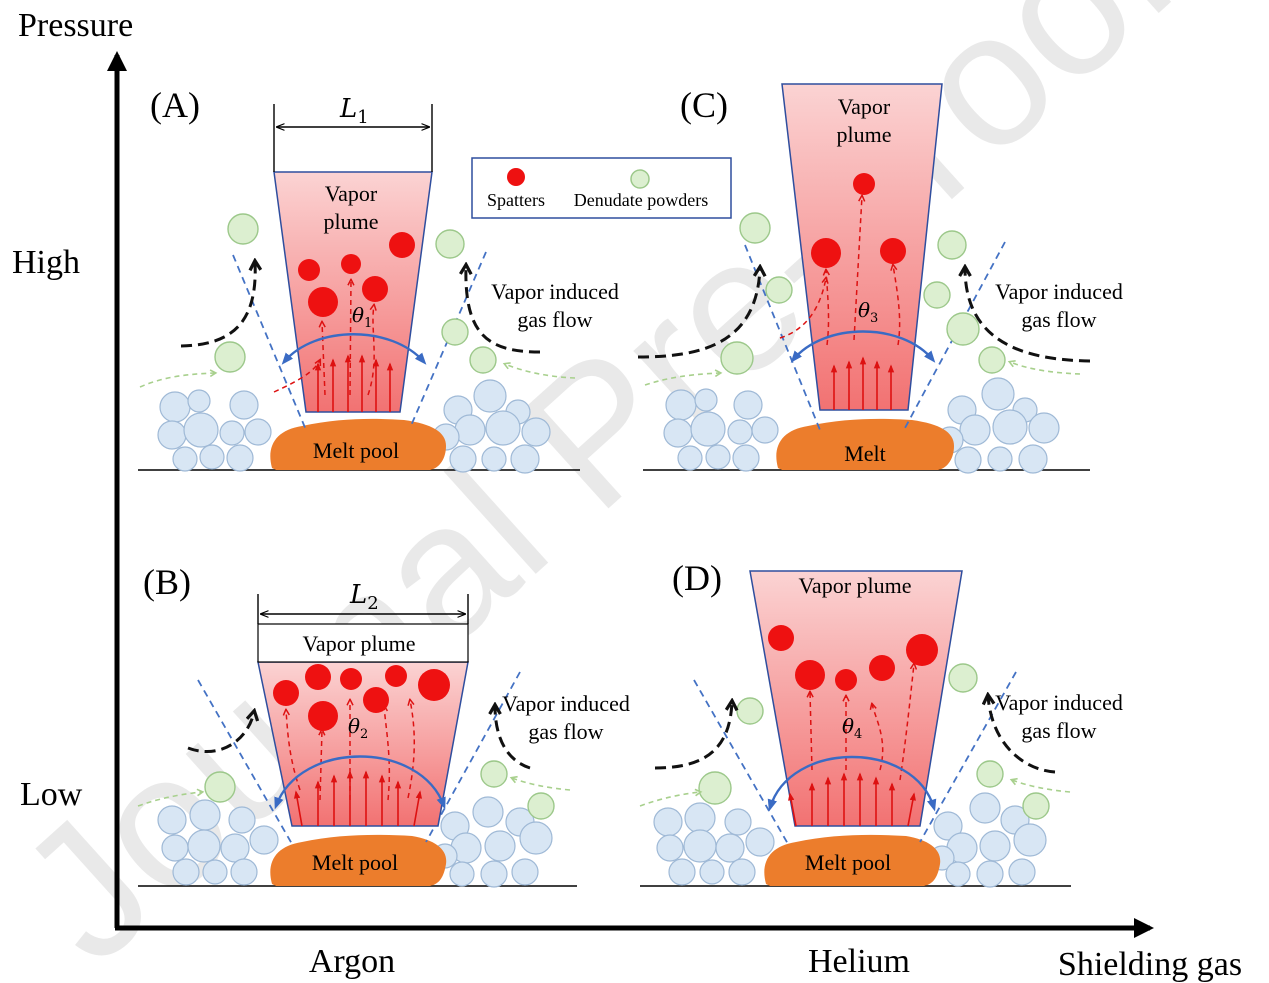 The width and height of the screenshot is (1269, 983). Describe the element at coordinates (856, 698) in the screenshot. I see `panel-d-vapor-plume` at that location.